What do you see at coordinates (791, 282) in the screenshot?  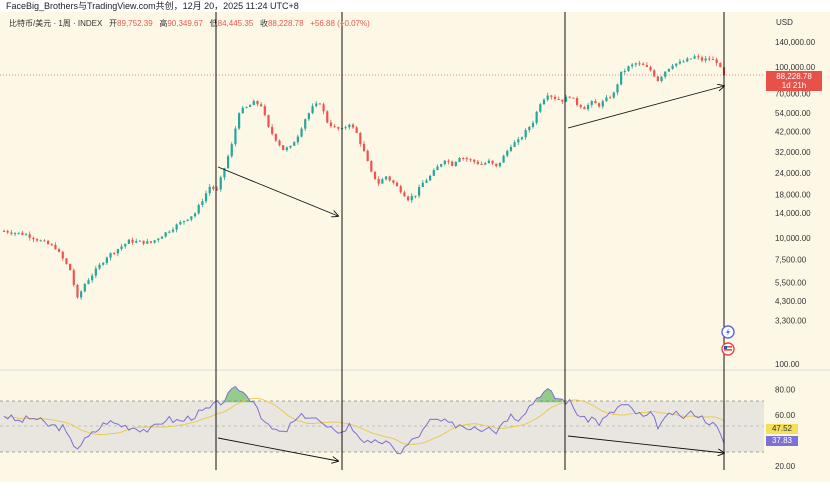 I see `price-tick-label: 5,500.00` at bounding box center [791, 282].